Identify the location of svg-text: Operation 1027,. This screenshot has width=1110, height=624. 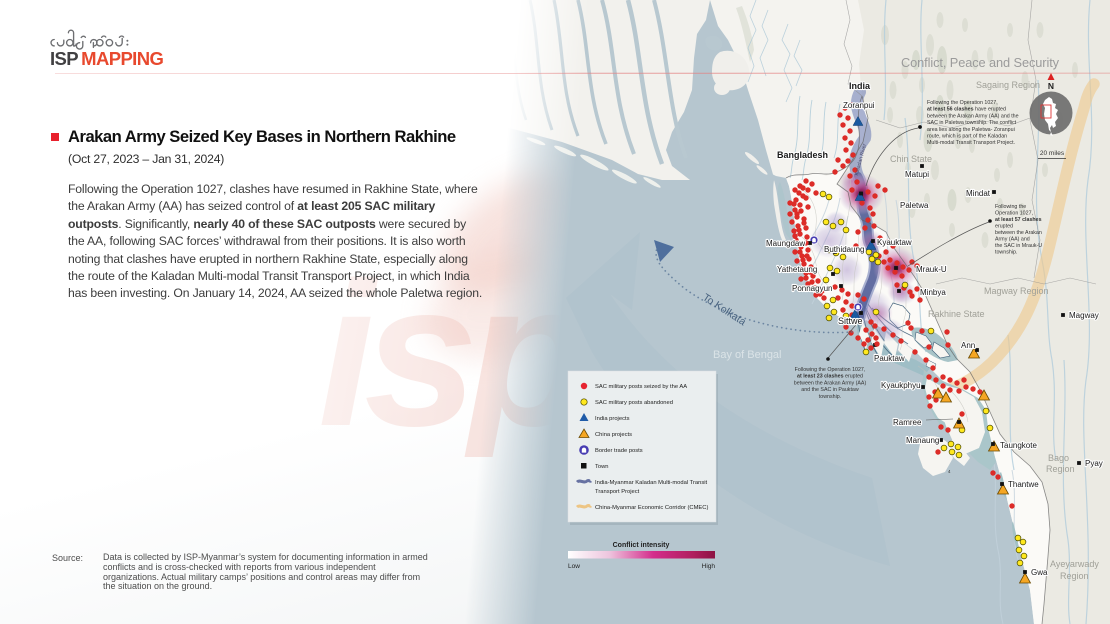
(1014, 214).